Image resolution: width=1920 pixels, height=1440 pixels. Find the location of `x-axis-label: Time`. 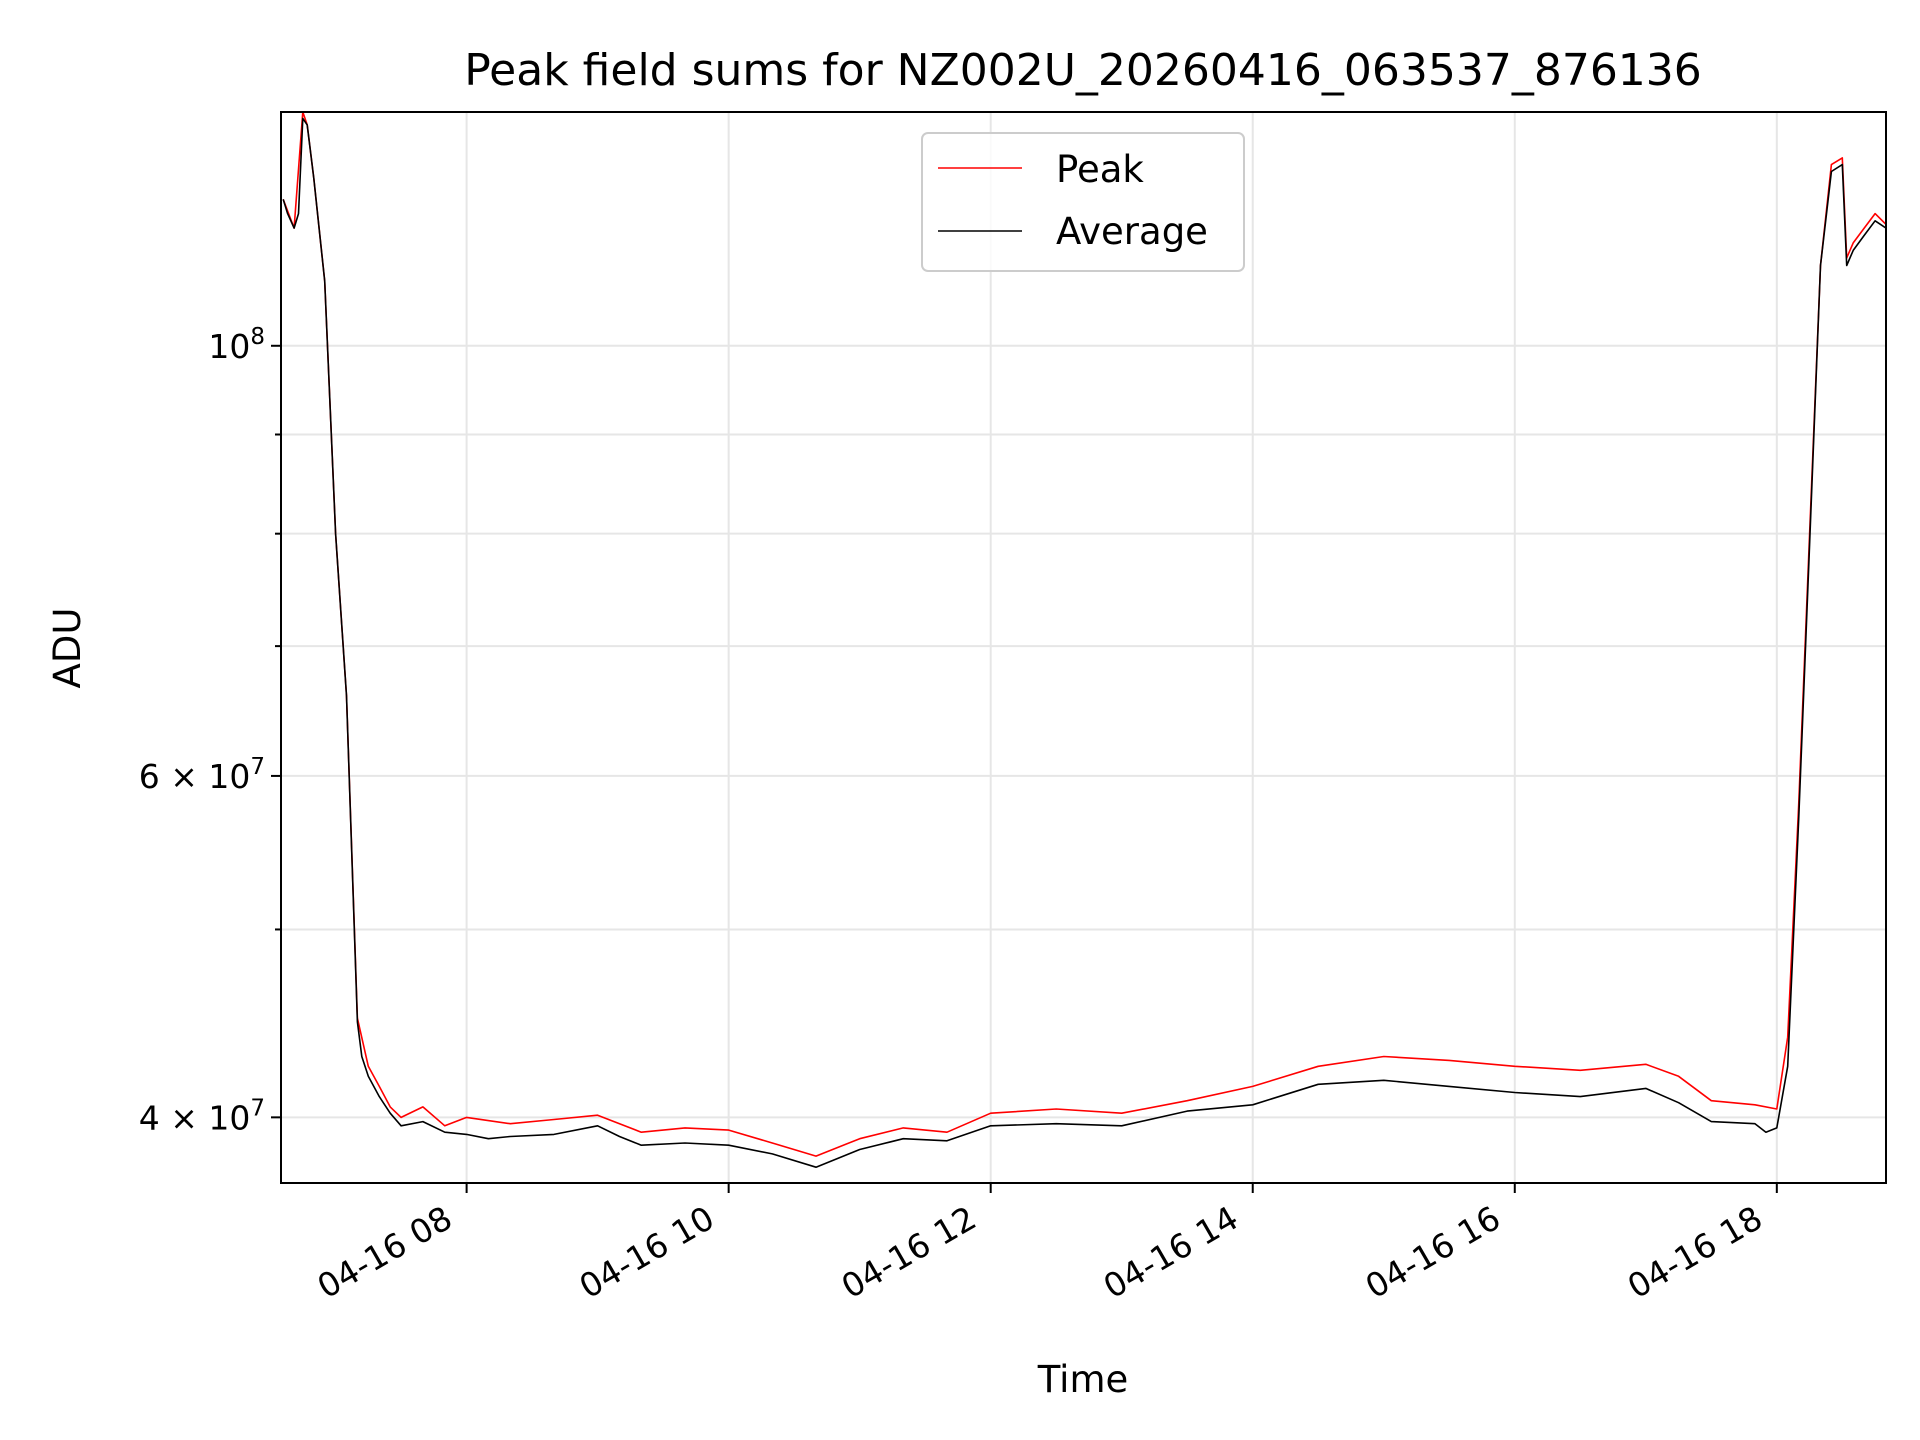

x-axis-label: Time is located at coordinates (1083, 1379).